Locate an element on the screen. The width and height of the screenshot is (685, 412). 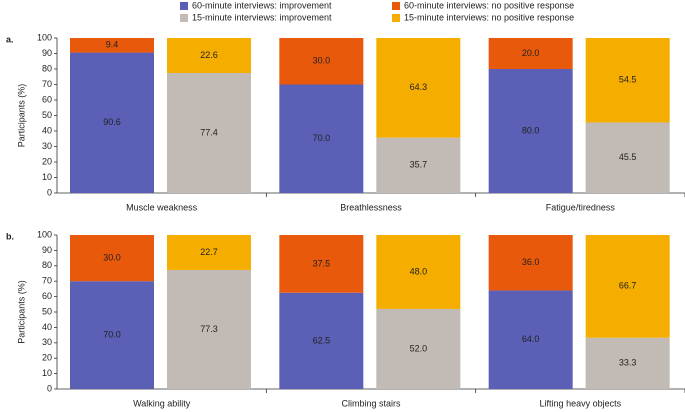
data-label: 37.5 is located at coordinates (322, 263).